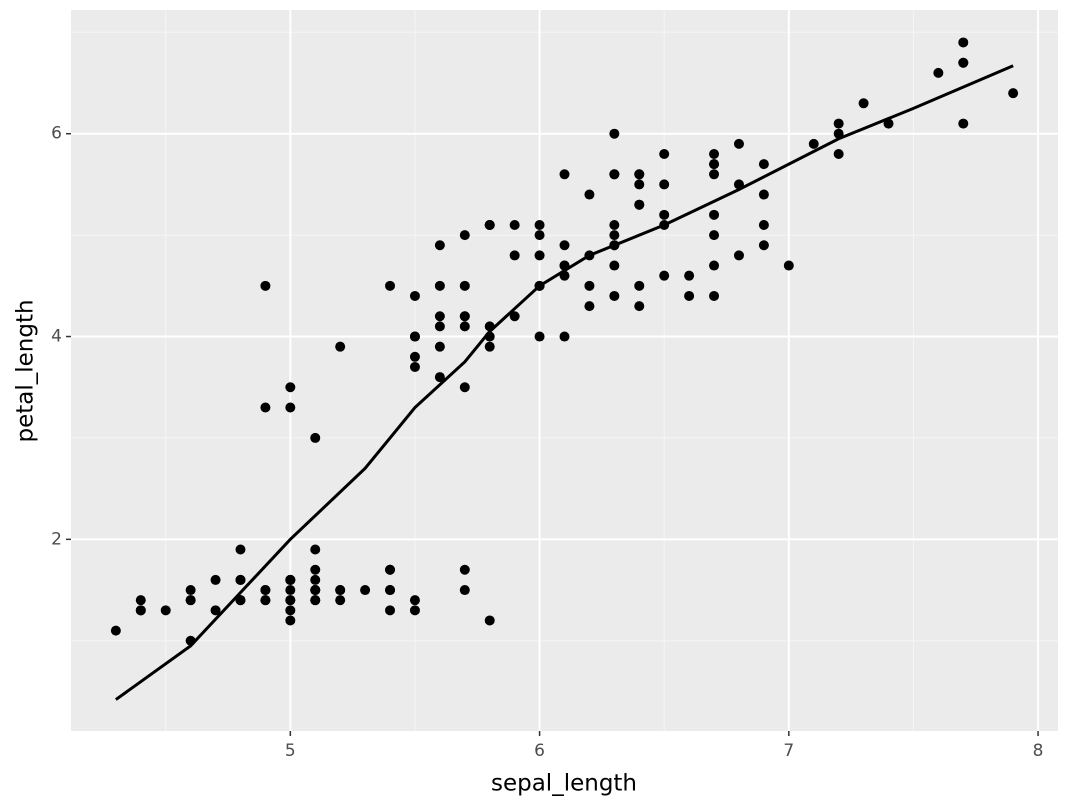 This screenshot has height=810, width=1080. Describe the element at coordinates (1038, 751) in the screenshot. I see `x-tick-label: 8` at that location.